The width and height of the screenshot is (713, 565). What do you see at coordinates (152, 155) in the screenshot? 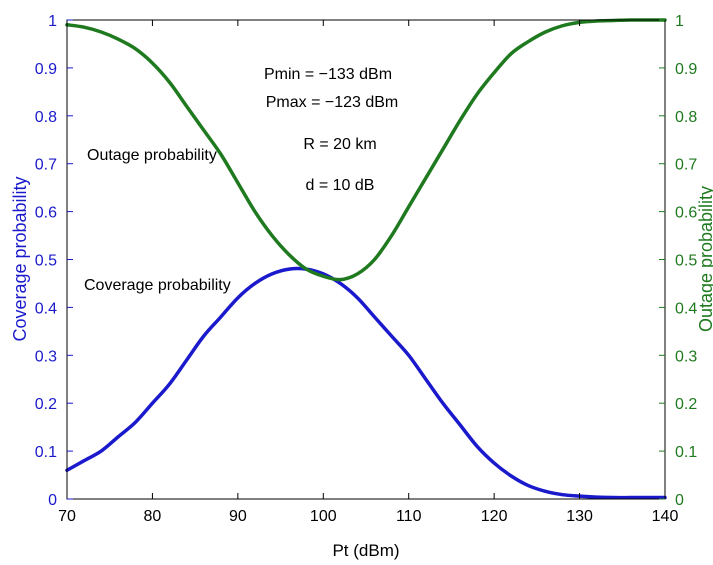
I see `outage-curve-label: Outage probability` at bounding box center [152, 155].